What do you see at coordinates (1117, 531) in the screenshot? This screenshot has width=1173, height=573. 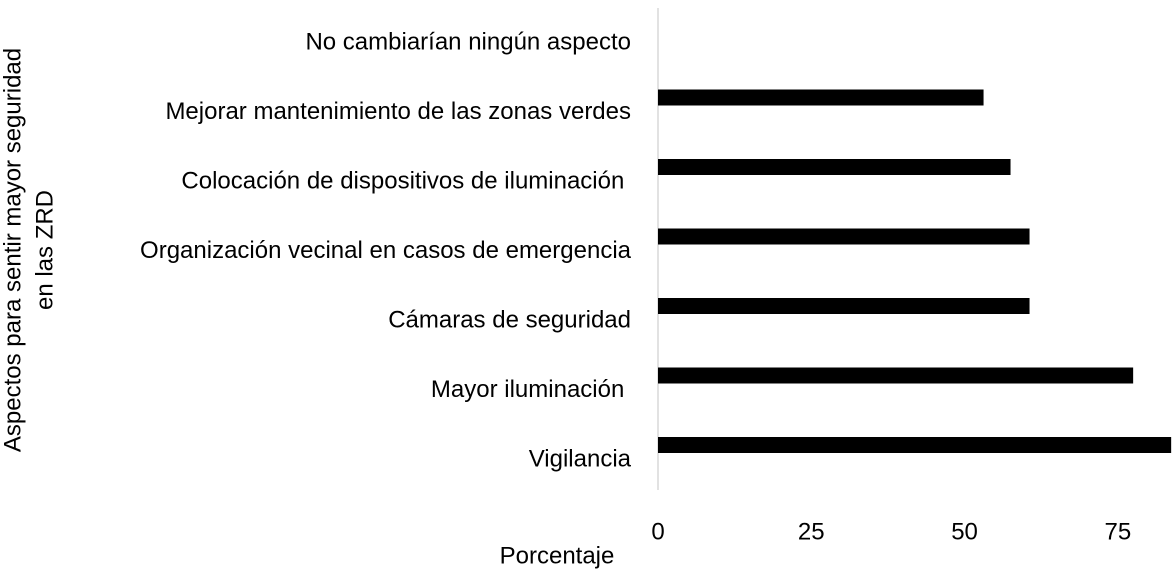 I see `x-tick-label: 75` at bounding box center [1117, 531].